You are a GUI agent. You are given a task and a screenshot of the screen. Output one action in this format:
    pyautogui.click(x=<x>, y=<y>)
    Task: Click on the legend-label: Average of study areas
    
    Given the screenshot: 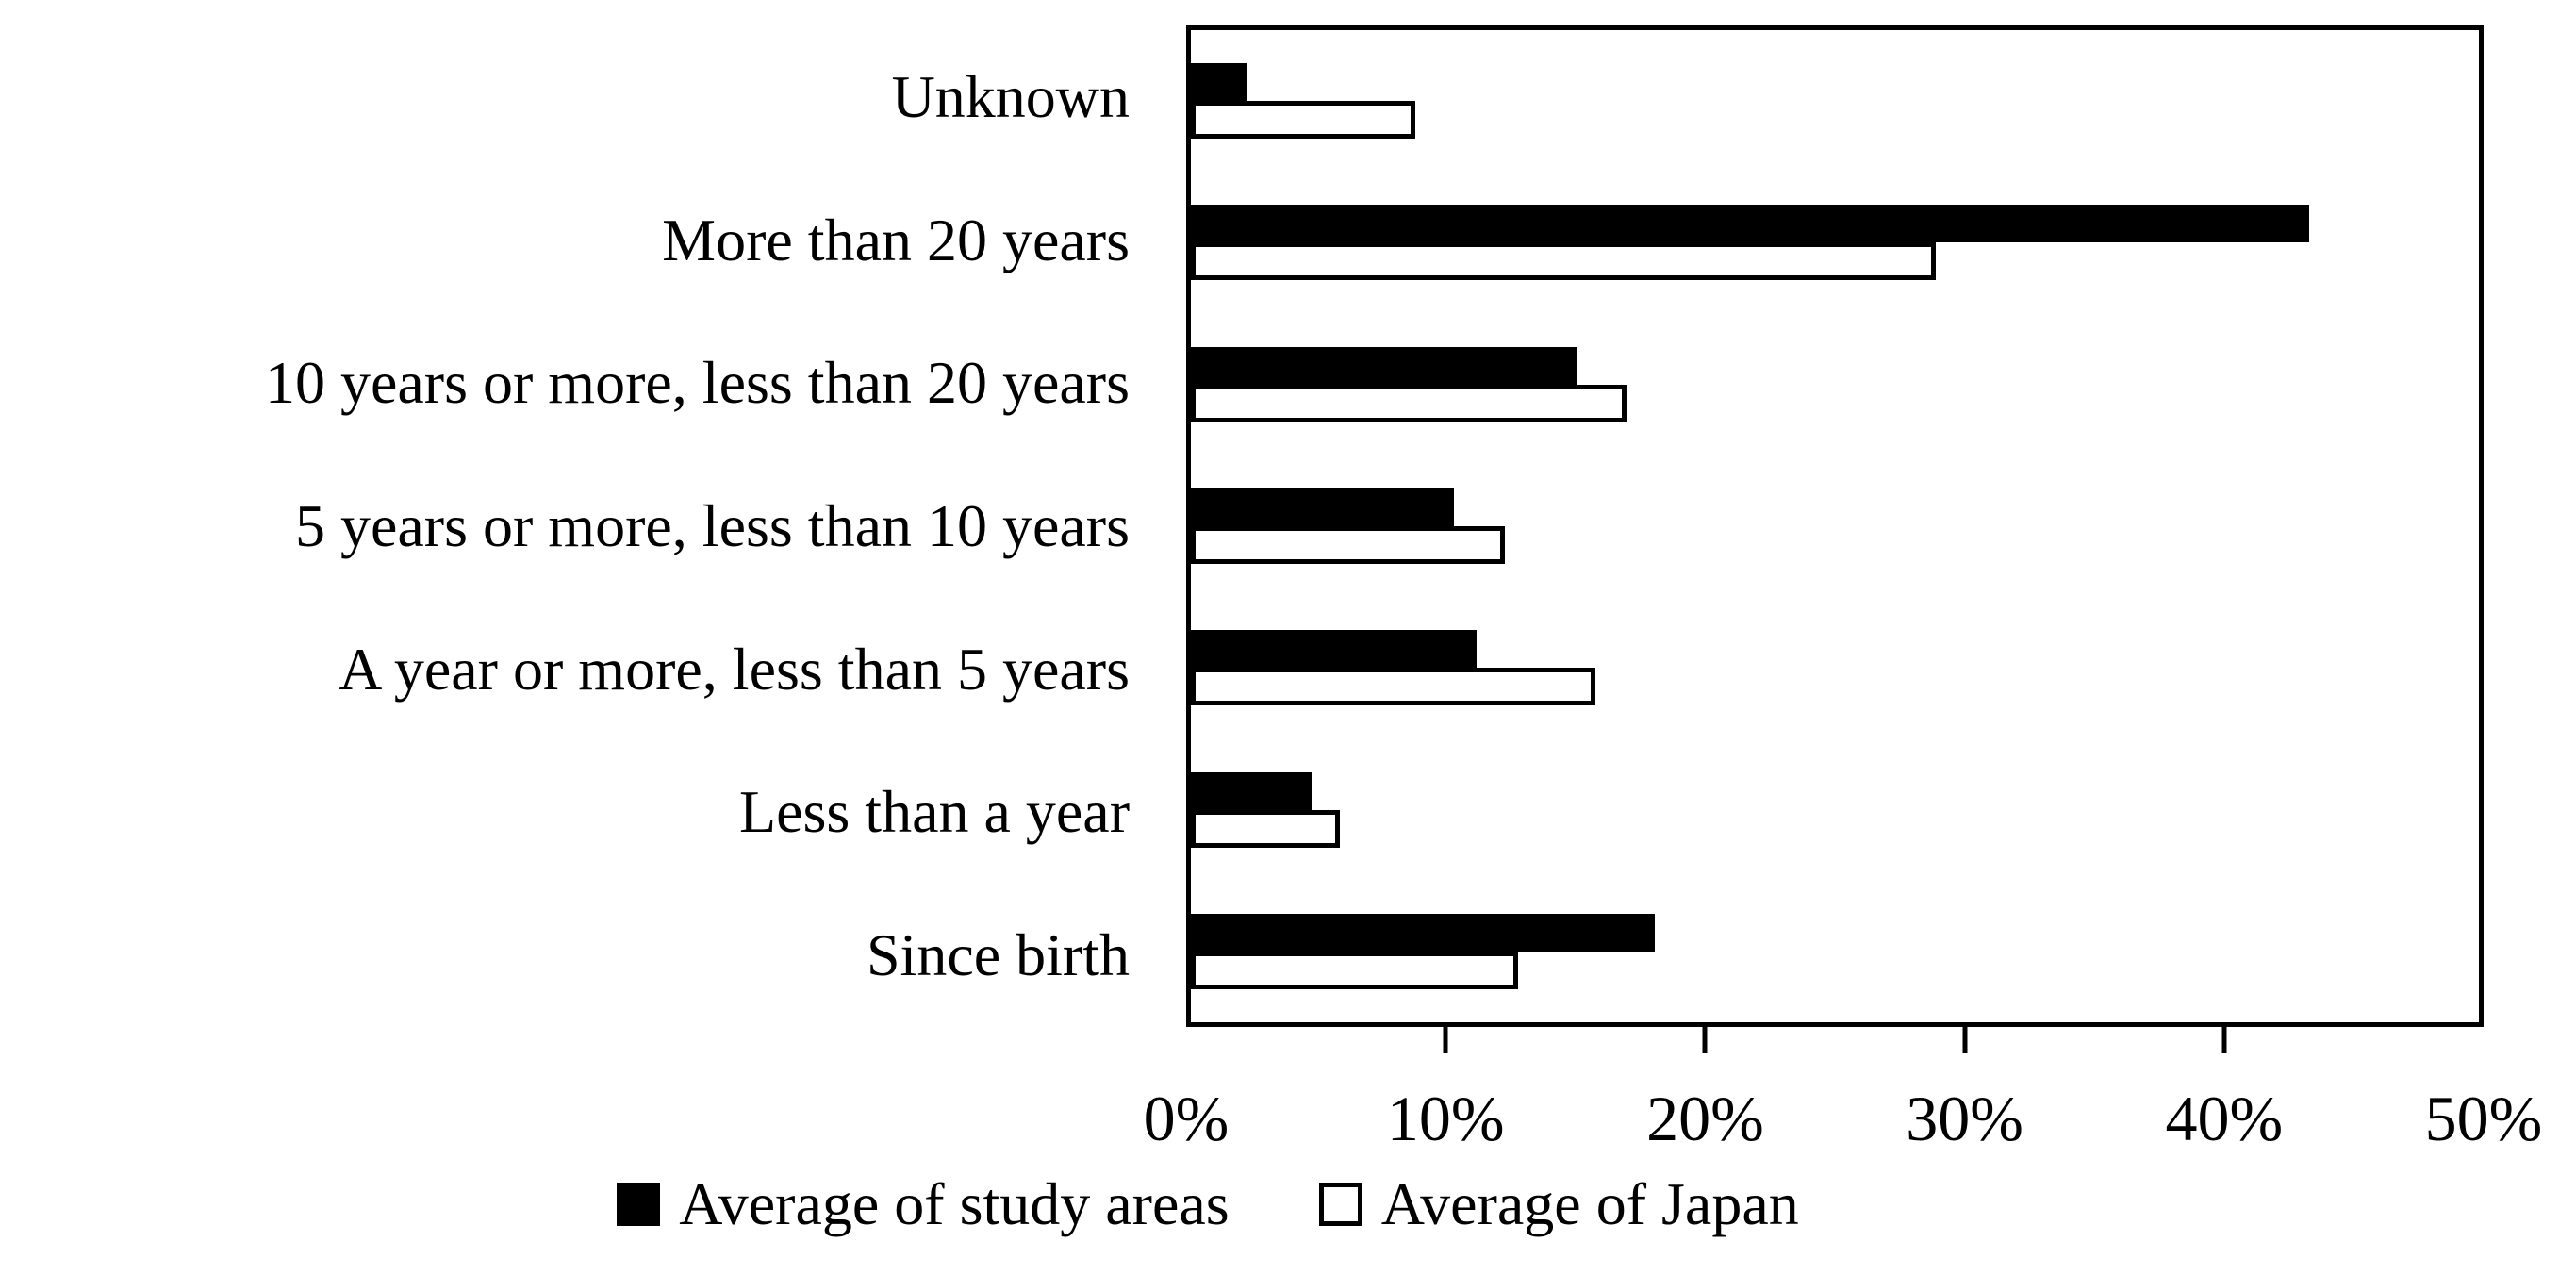 What is the action you would take?
    pyautogui.click(x=954, y=1203)
    